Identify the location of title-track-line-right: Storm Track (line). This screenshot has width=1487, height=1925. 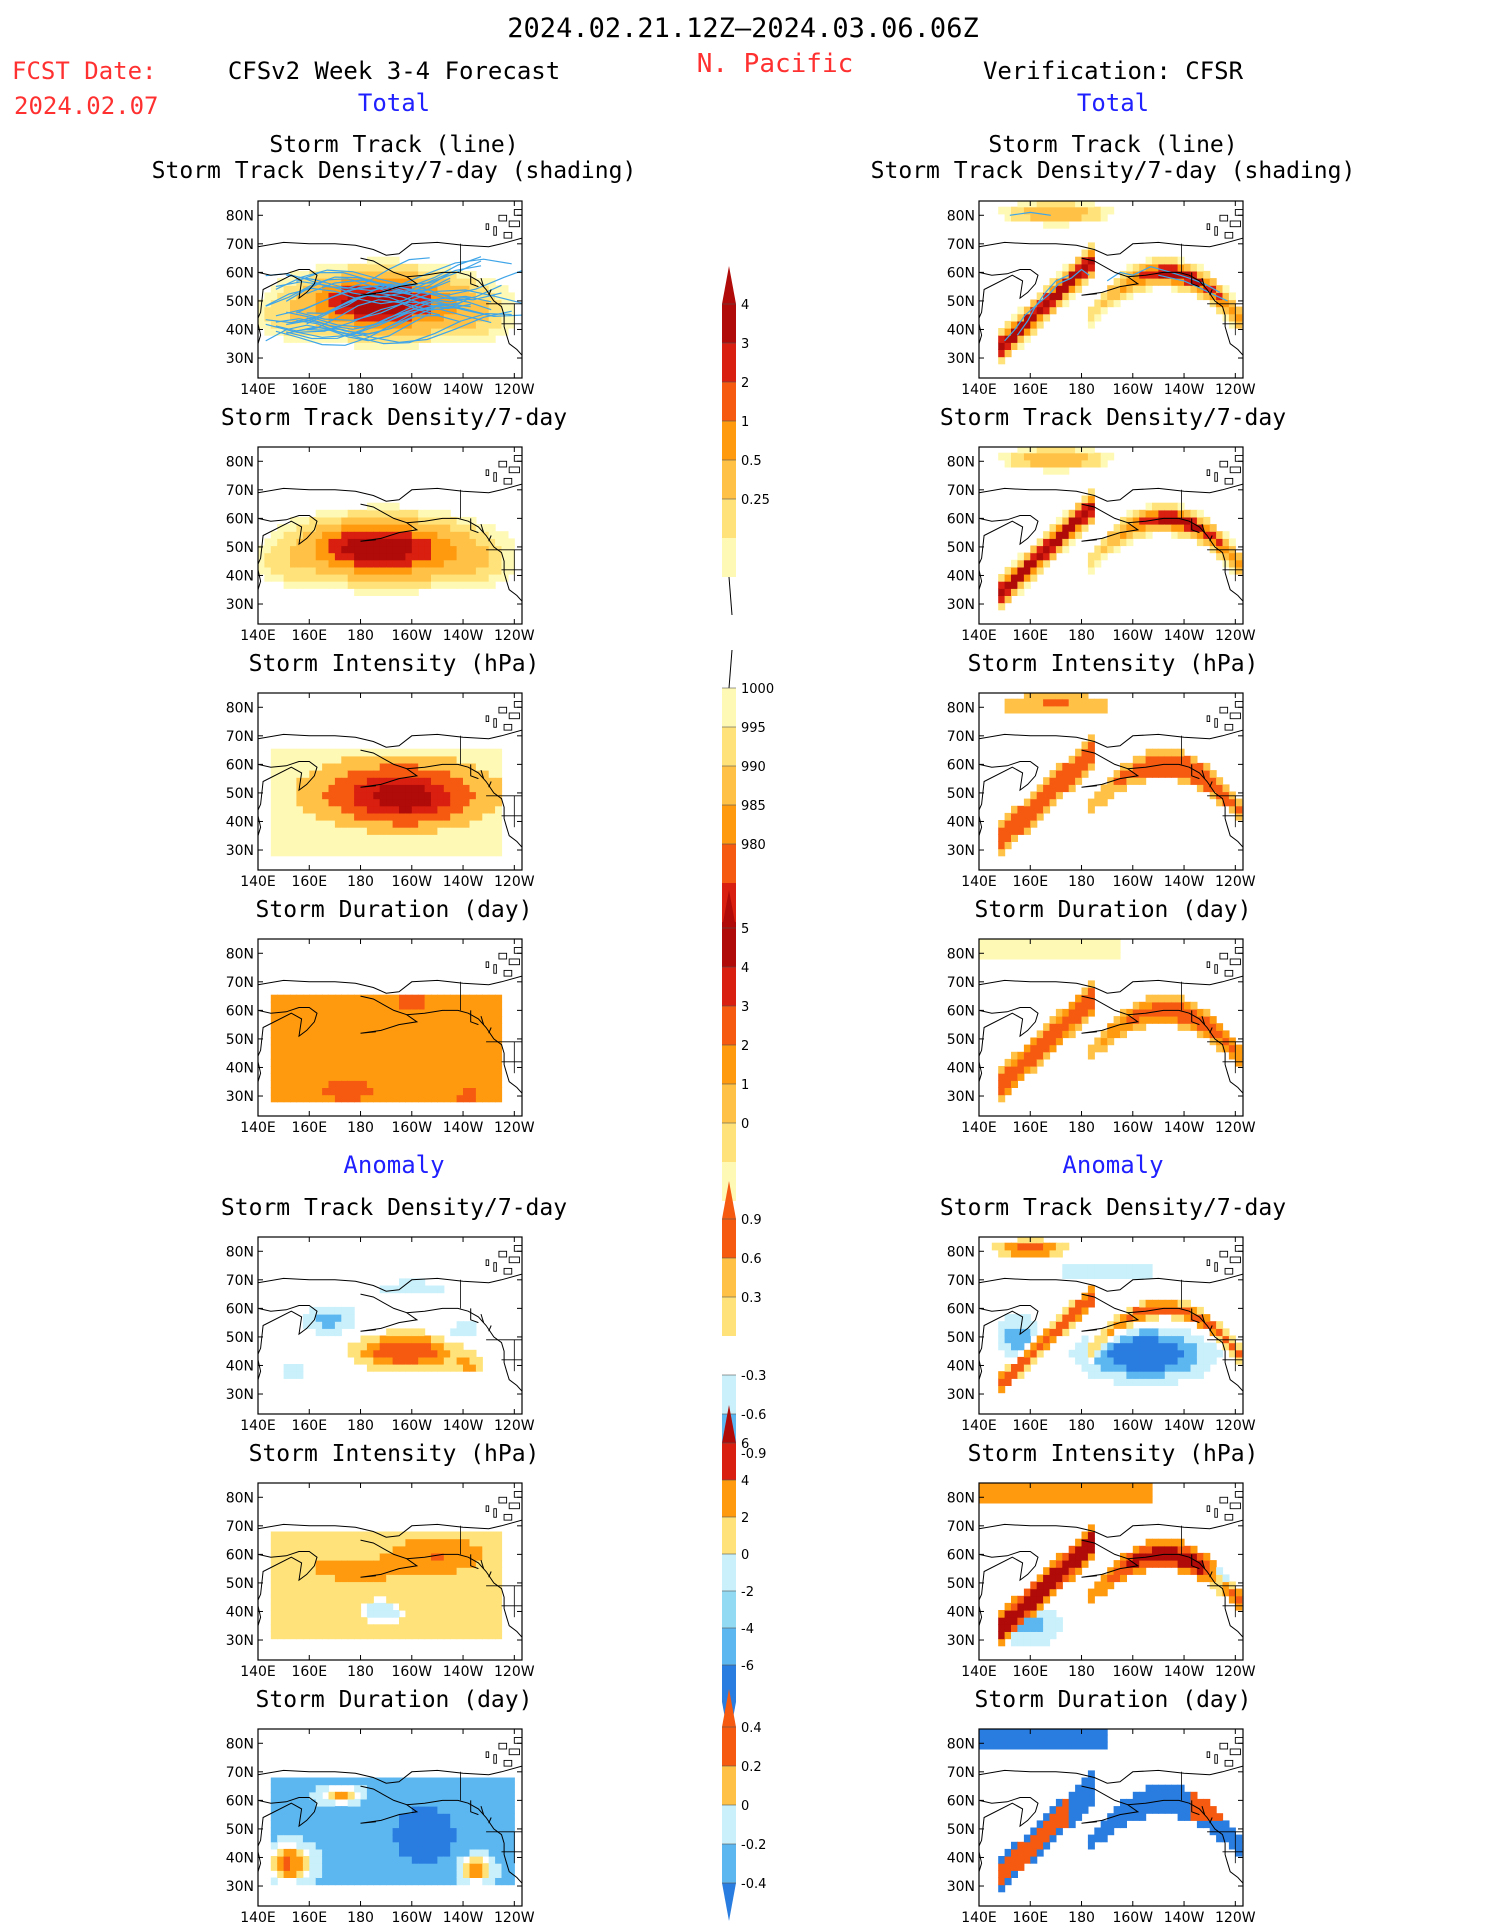
(1113, 145).